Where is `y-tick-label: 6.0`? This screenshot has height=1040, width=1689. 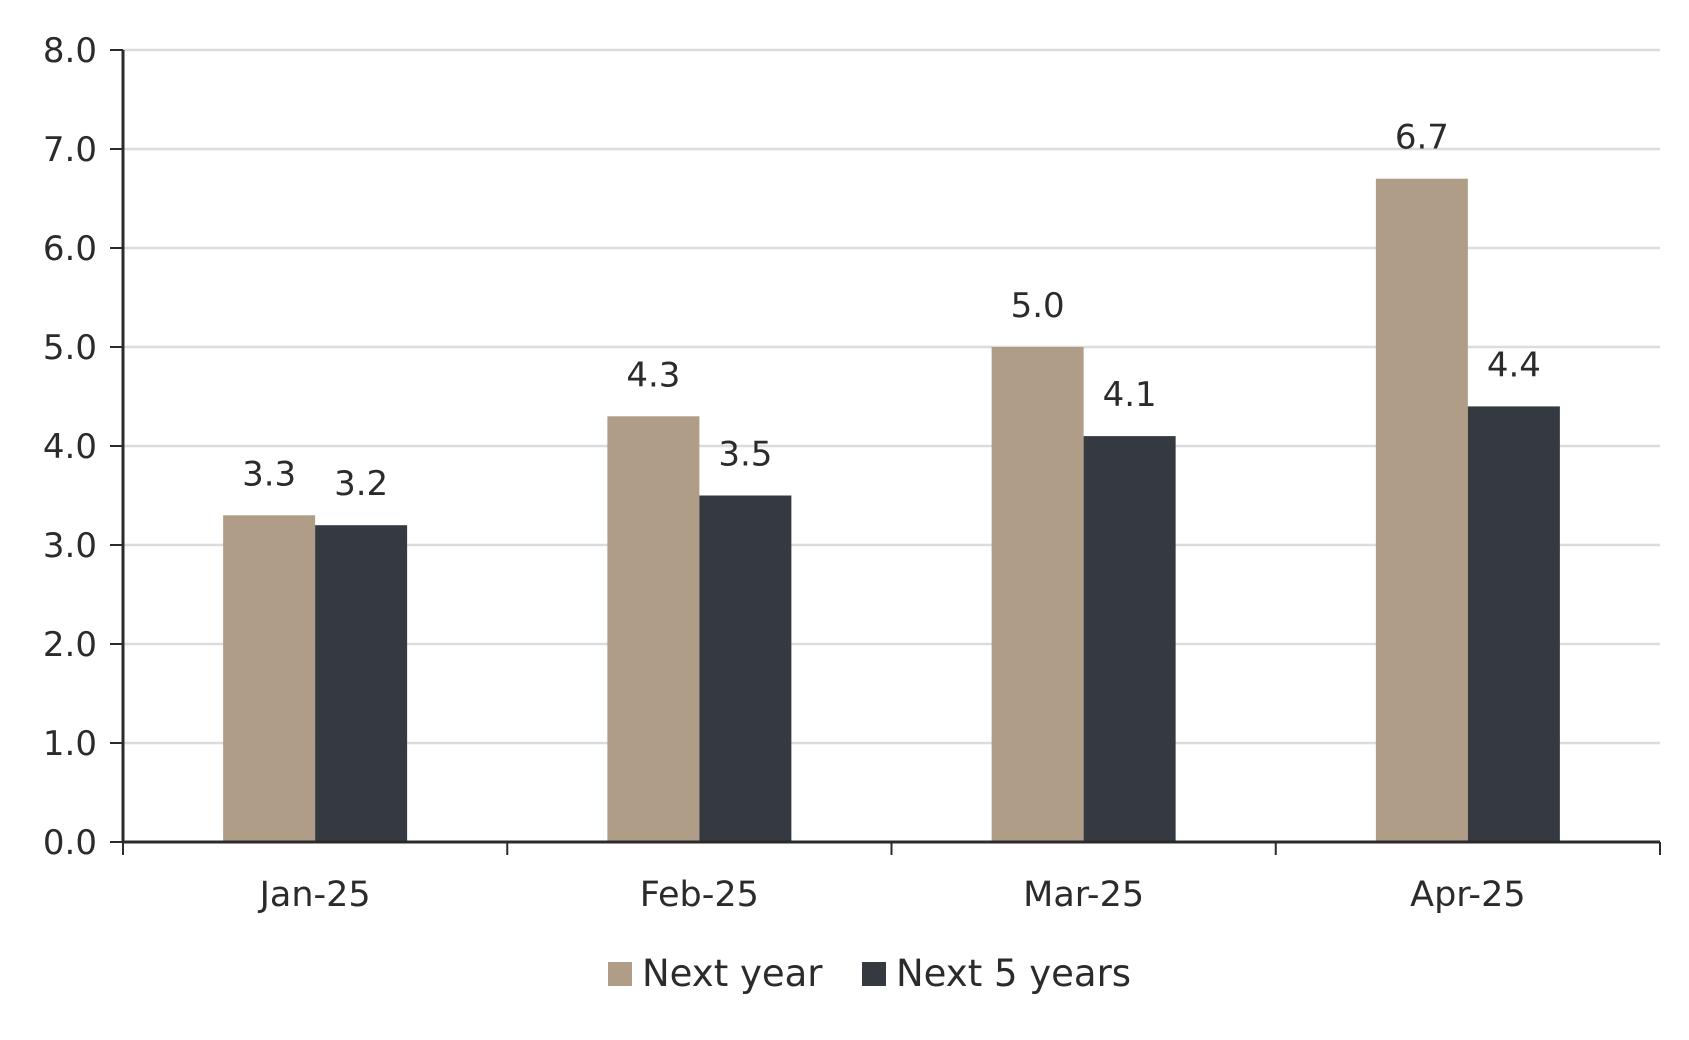 y-tick-label: 6.0 is located at coordinates (70, 249).